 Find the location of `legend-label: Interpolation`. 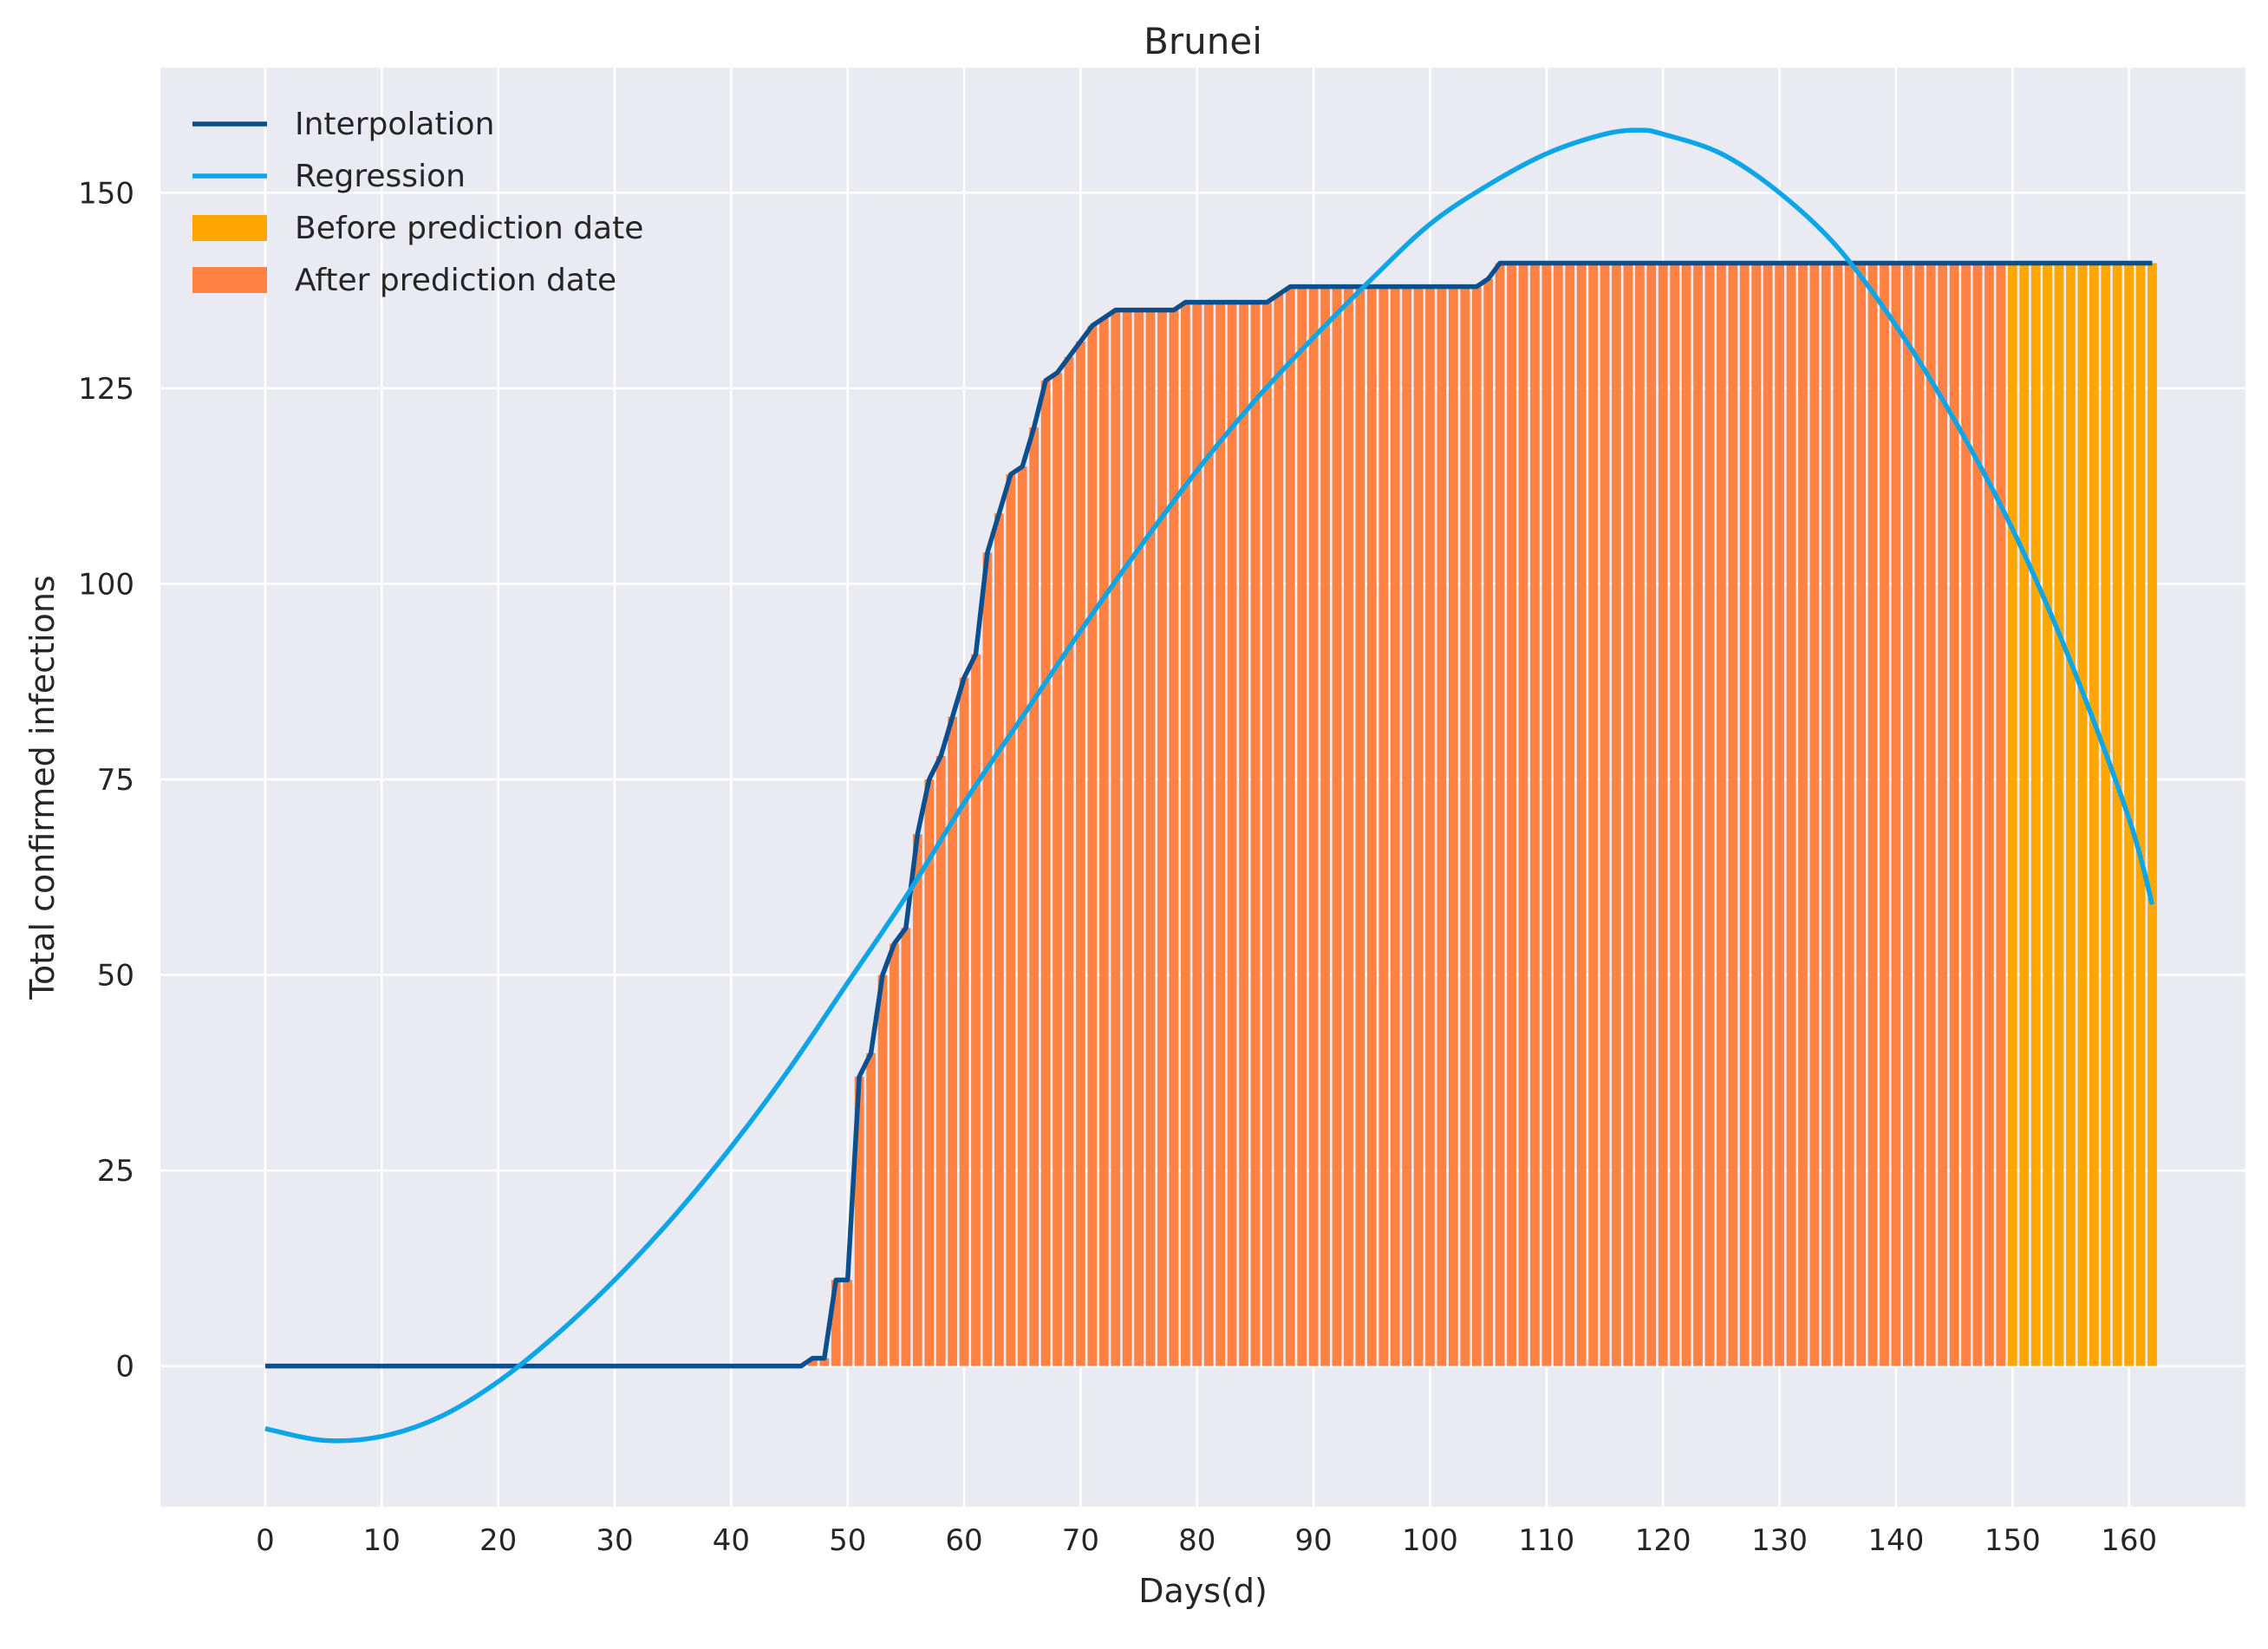

legend-label: Interpolation is located at coordinates (394, 124).